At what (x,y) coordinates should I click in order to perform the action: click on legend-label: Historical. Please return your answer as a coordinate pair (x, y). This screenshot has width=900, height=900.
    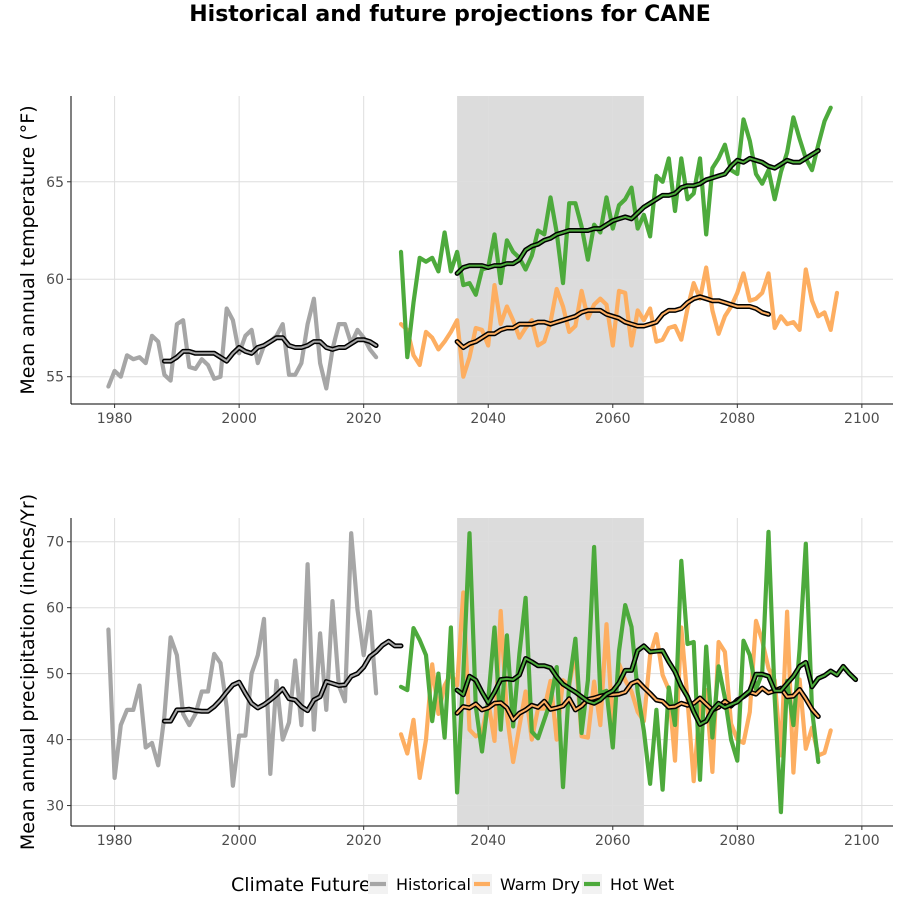
    Looking at the image, I should click on (433, 884).